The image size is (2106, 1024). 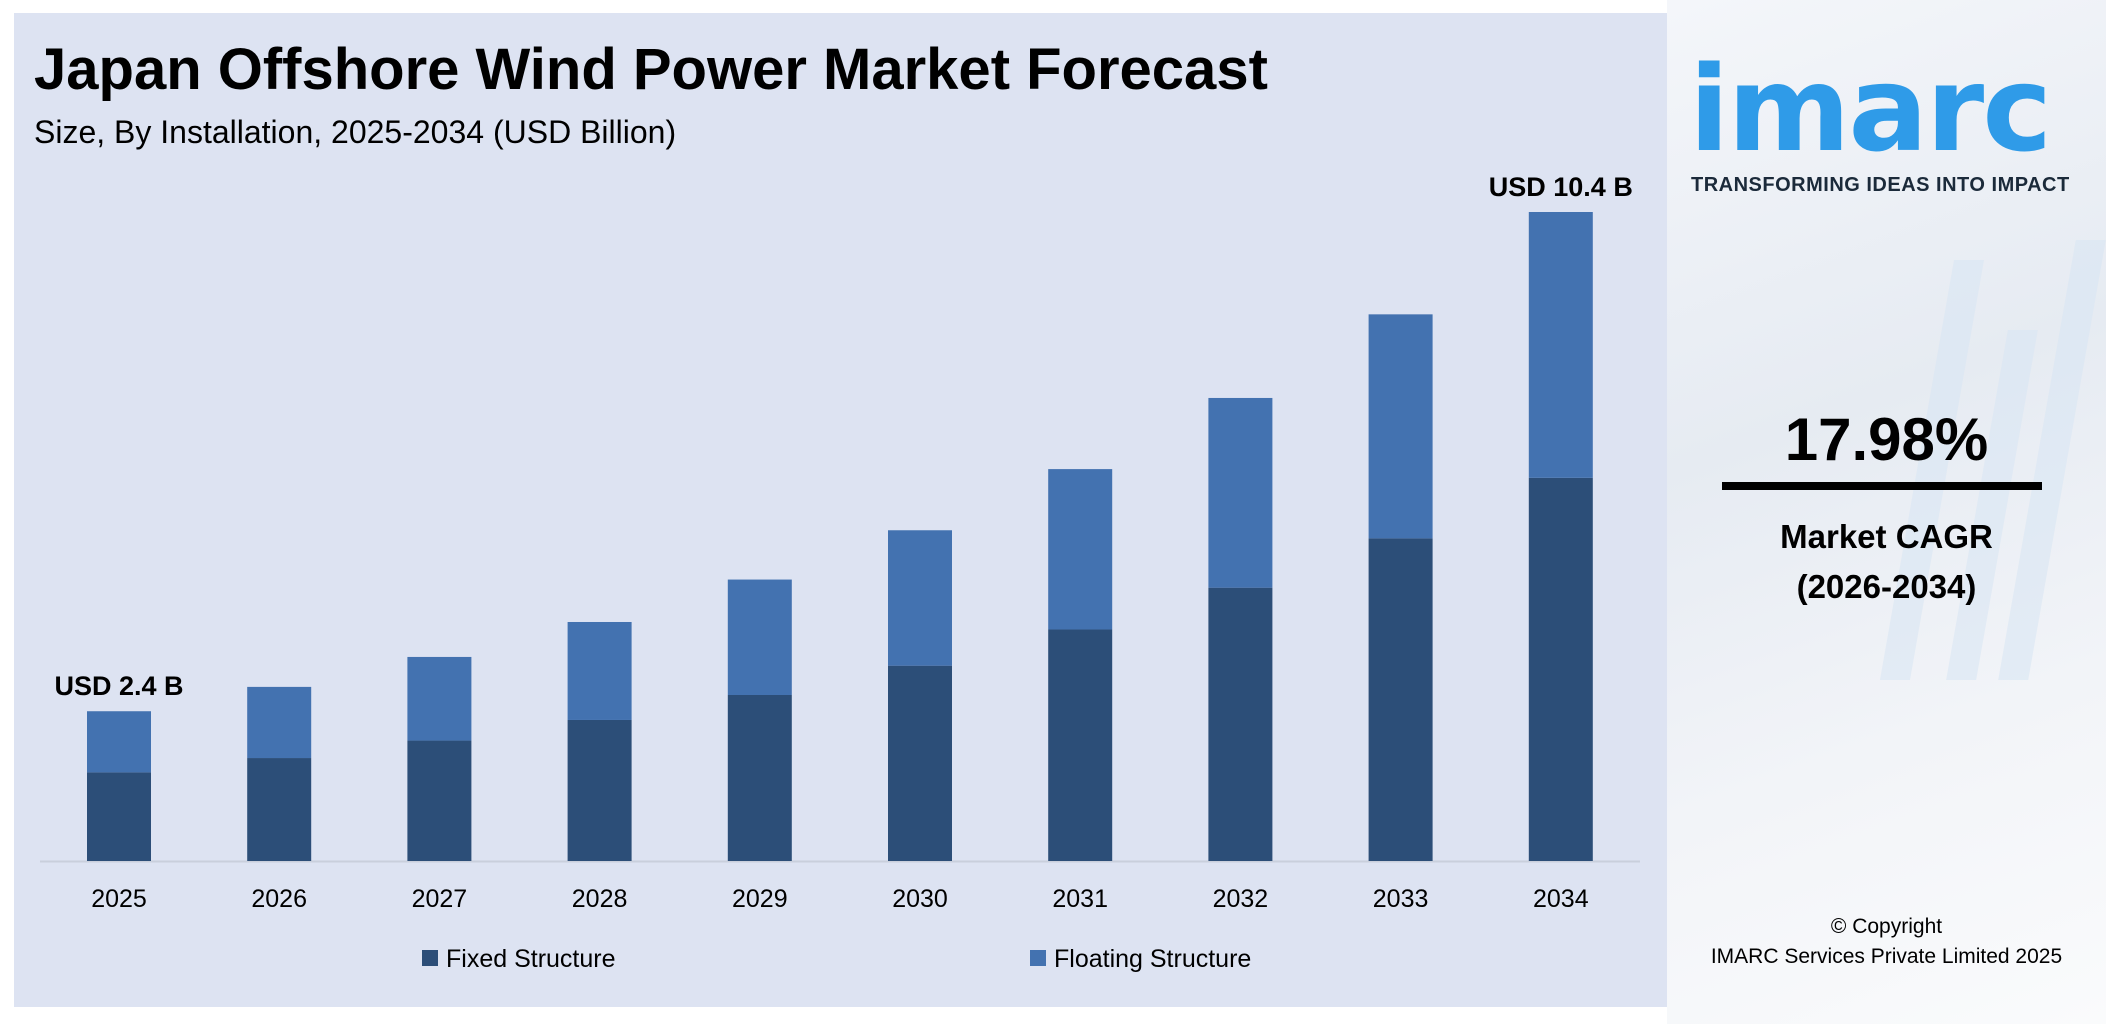 What do you see at coordinates (1080, 549) in the screenshot?
I see `bar-floating-structure-2031` at bounding box center [1080, 549].